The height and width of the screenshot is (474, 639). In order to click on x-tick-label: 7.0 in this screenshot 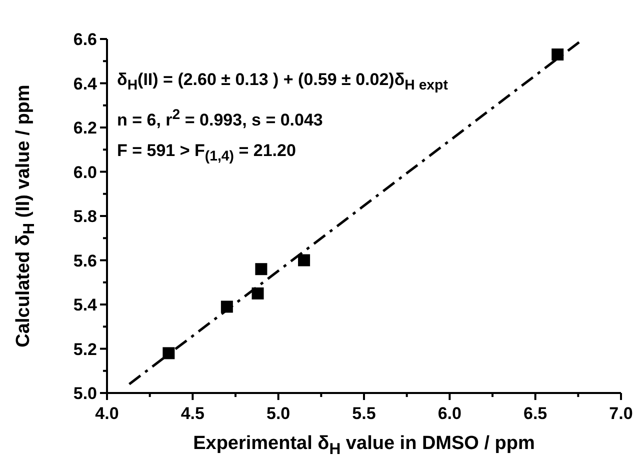, I will do `click(621, 413)`.